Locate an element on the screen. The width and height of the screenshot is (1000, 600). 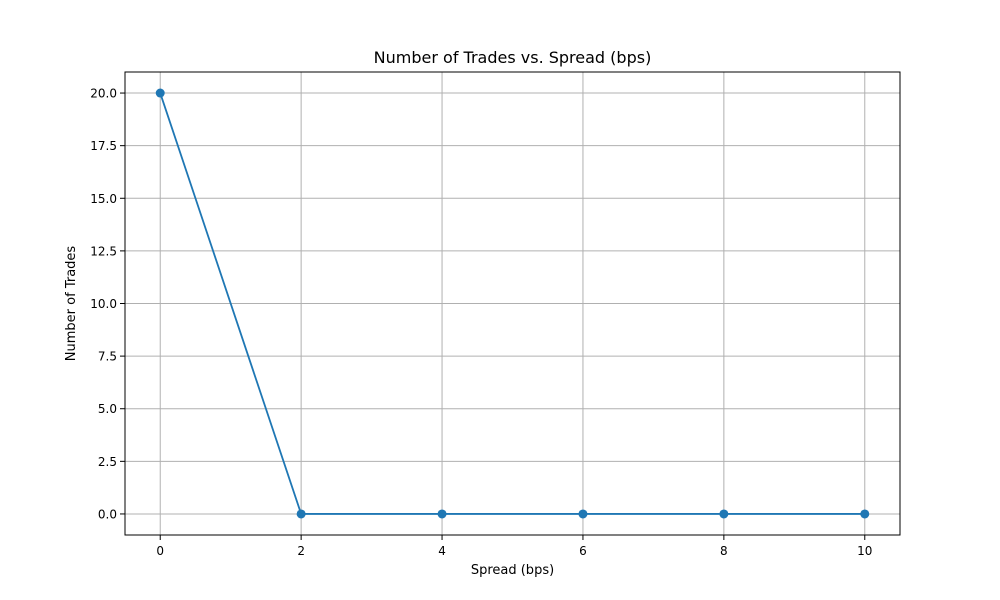
y-tick-label: 20.0 is located at coordinates (103, 94).